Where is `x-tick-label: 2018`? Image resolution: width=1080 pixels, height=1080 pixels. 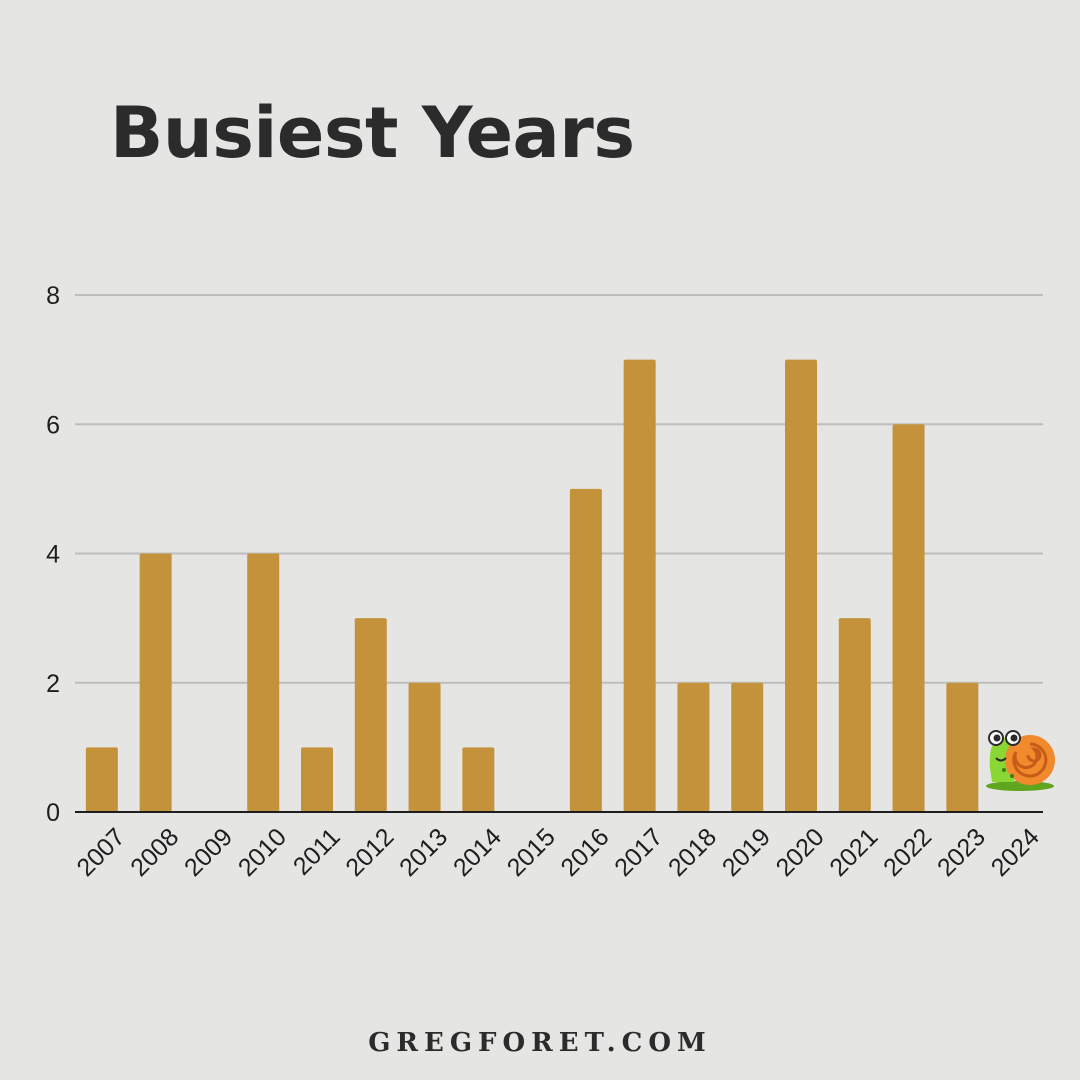 x-tick-label: 2018 is located at coordinates (692, 852).